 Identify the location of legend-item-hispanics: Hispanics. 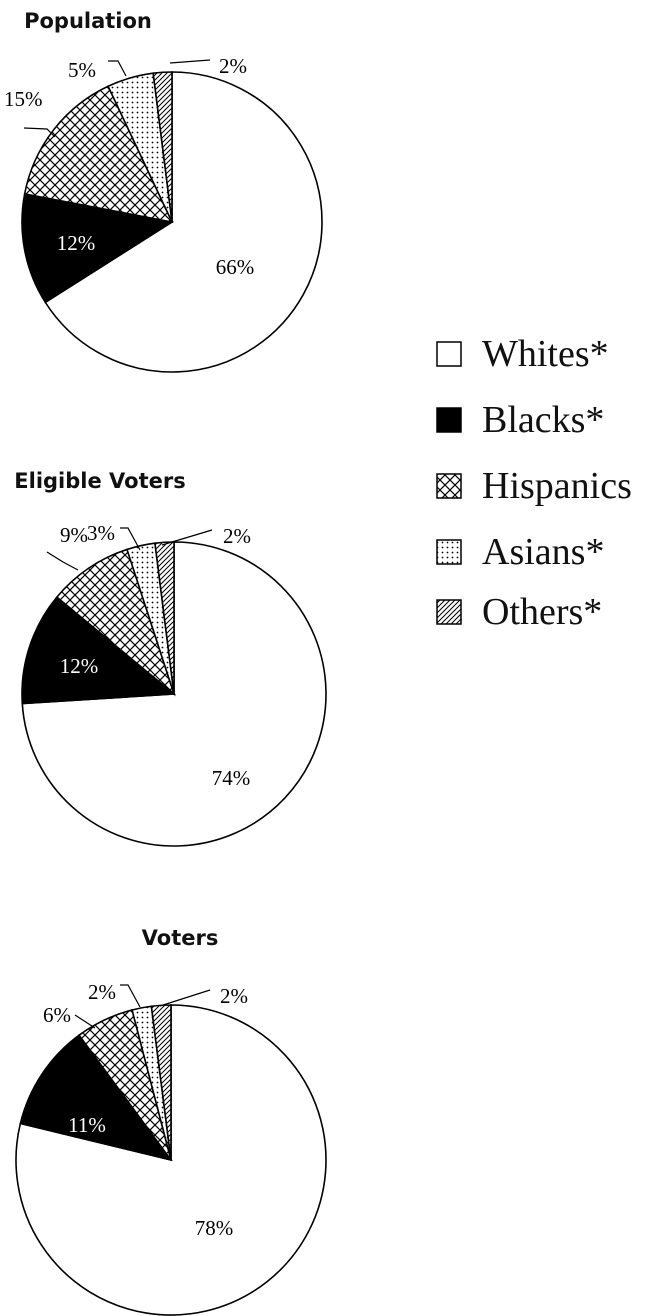
(534, 486).